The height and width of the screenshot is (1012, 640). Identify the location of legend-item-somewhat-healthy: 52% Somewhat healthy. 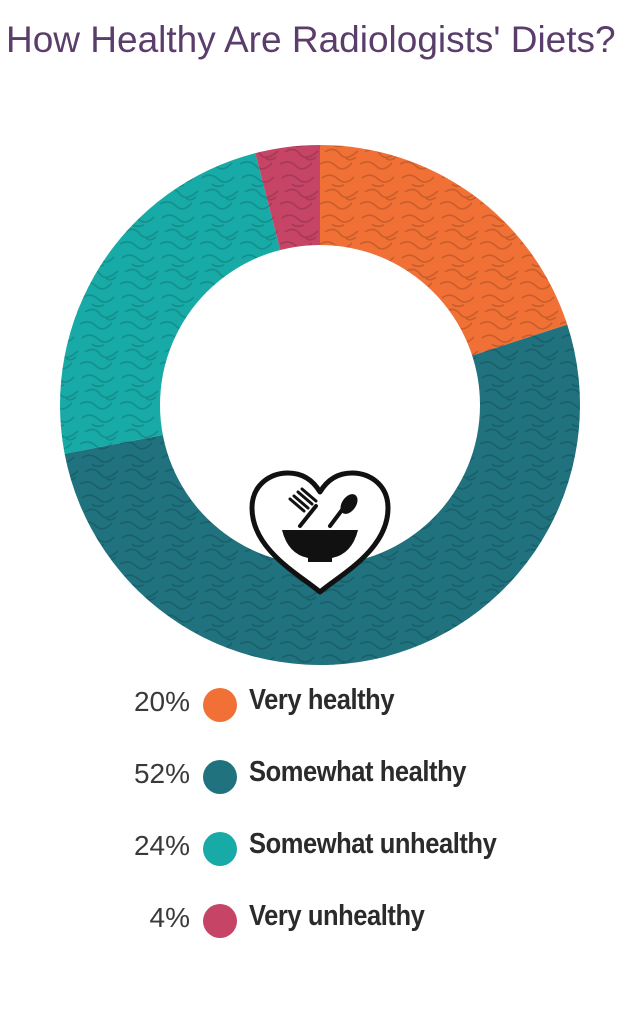
(320, 777).